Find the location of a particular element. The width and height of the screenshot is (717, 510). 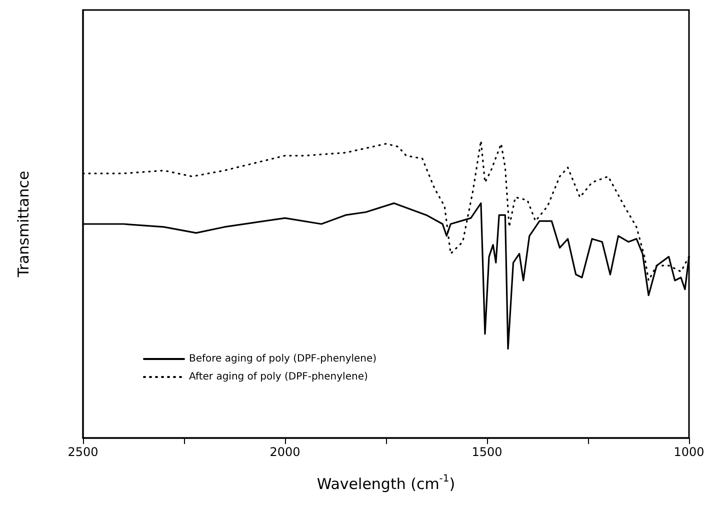

x-tick-label: 2500 is located at coordinates (83, 452).